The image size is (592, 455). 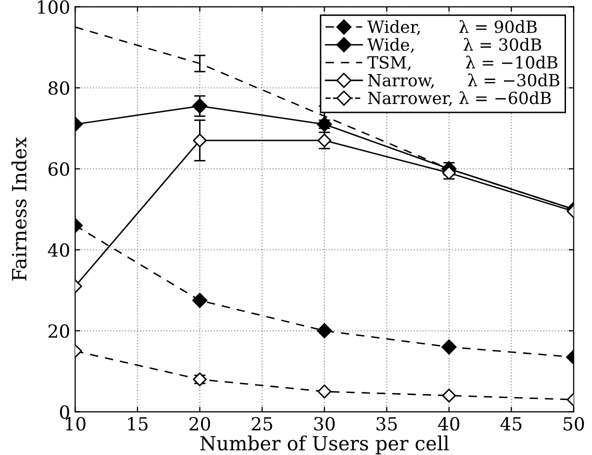 What do you see at coordinates (449, 423) in the screenshot?
I see `x-tick-label: 40` at bounding box center [449, 423].